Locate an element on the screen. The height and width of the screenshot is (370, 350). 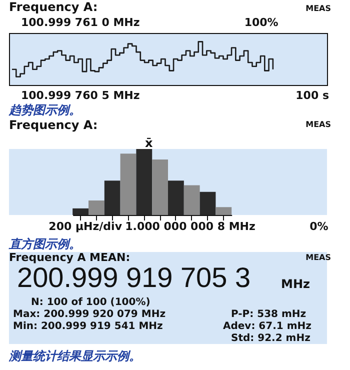
text: 1.000 000 000 8 MHz is located at coordinates (190, 226).